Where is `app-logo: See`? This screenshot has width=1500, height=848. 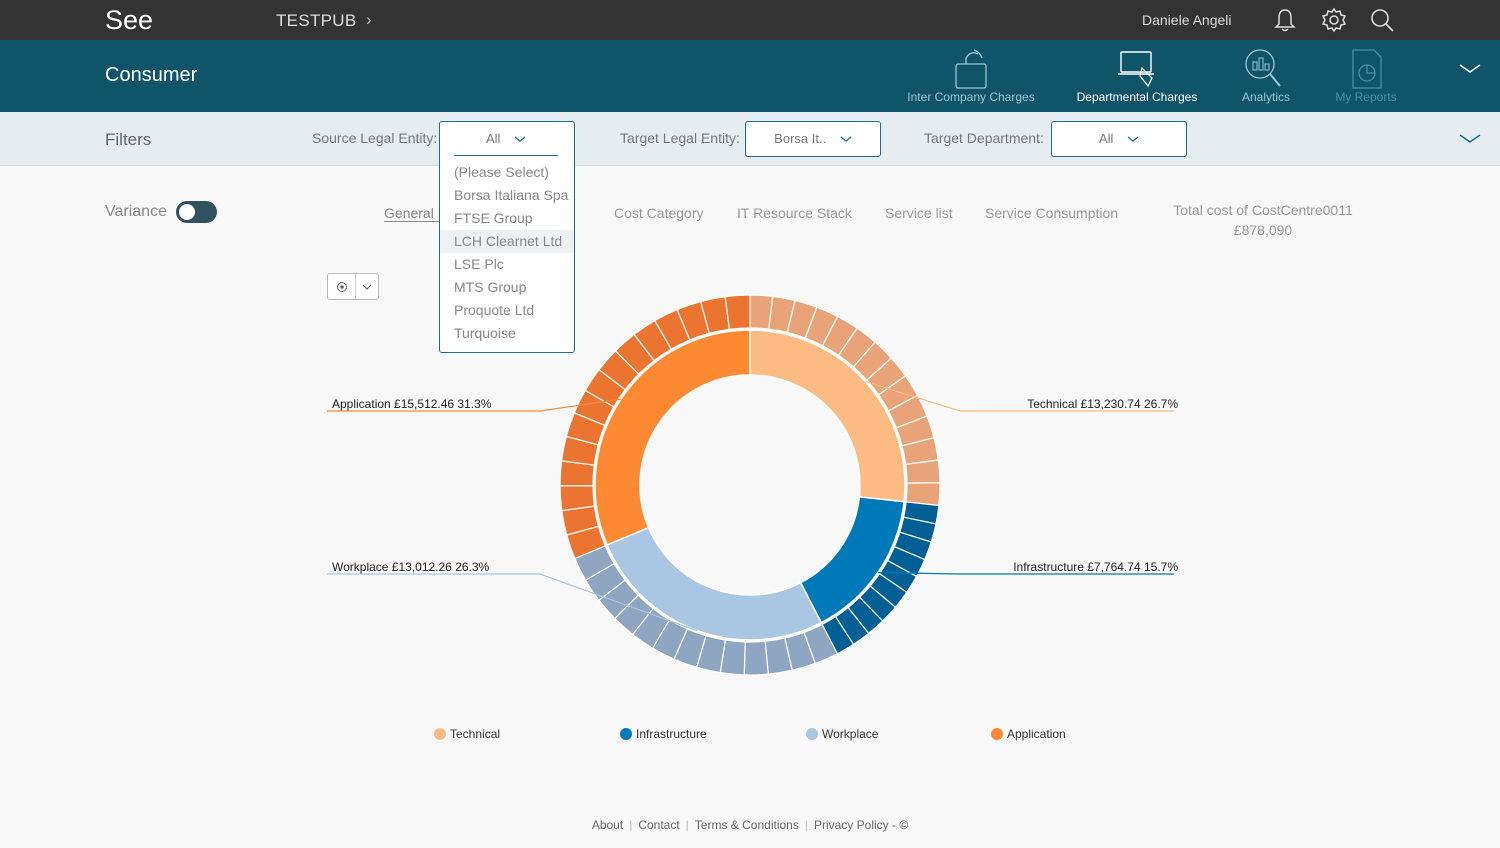 app-logo: See is located at coordinates (129, 20).